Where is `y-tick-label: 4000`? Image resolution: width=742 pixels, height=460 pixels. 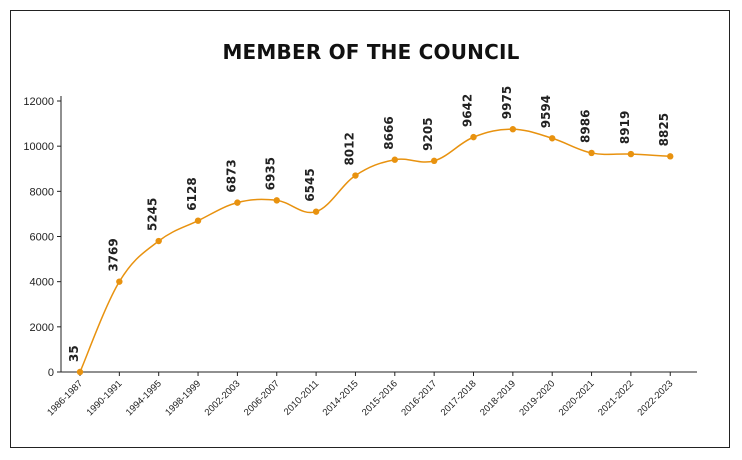
y-tick-label: 4000 is located at coordinates (42, 283).